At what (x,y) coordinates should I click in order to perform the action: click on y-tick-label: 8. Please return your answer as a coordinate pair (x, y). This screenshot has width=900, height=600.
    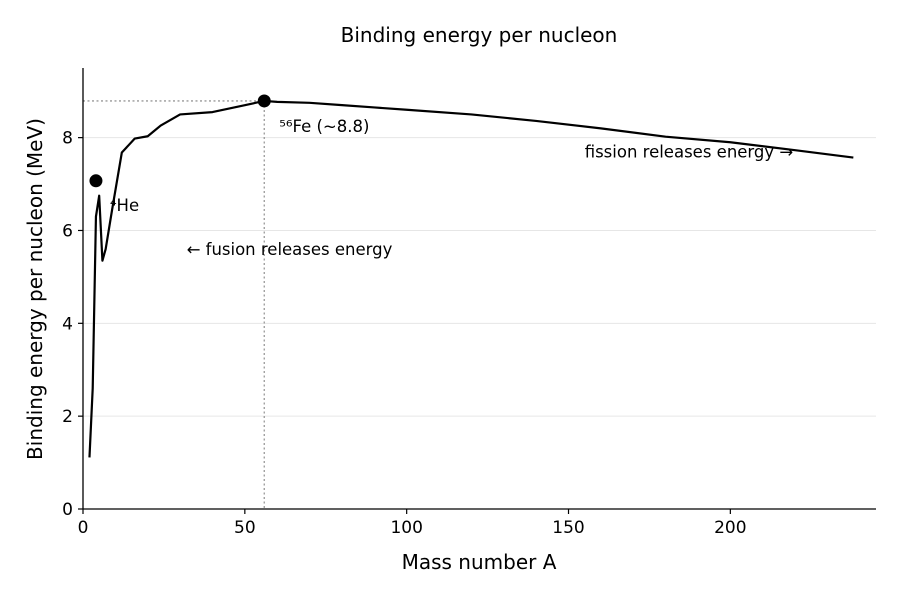
    Looking at the image, I should click on (67, 139).